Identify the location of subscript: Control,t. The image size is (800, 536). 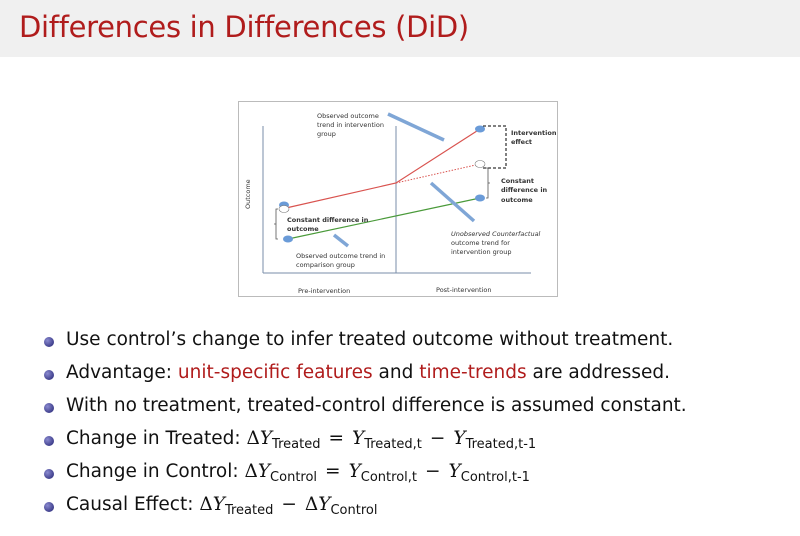
(389, 477).